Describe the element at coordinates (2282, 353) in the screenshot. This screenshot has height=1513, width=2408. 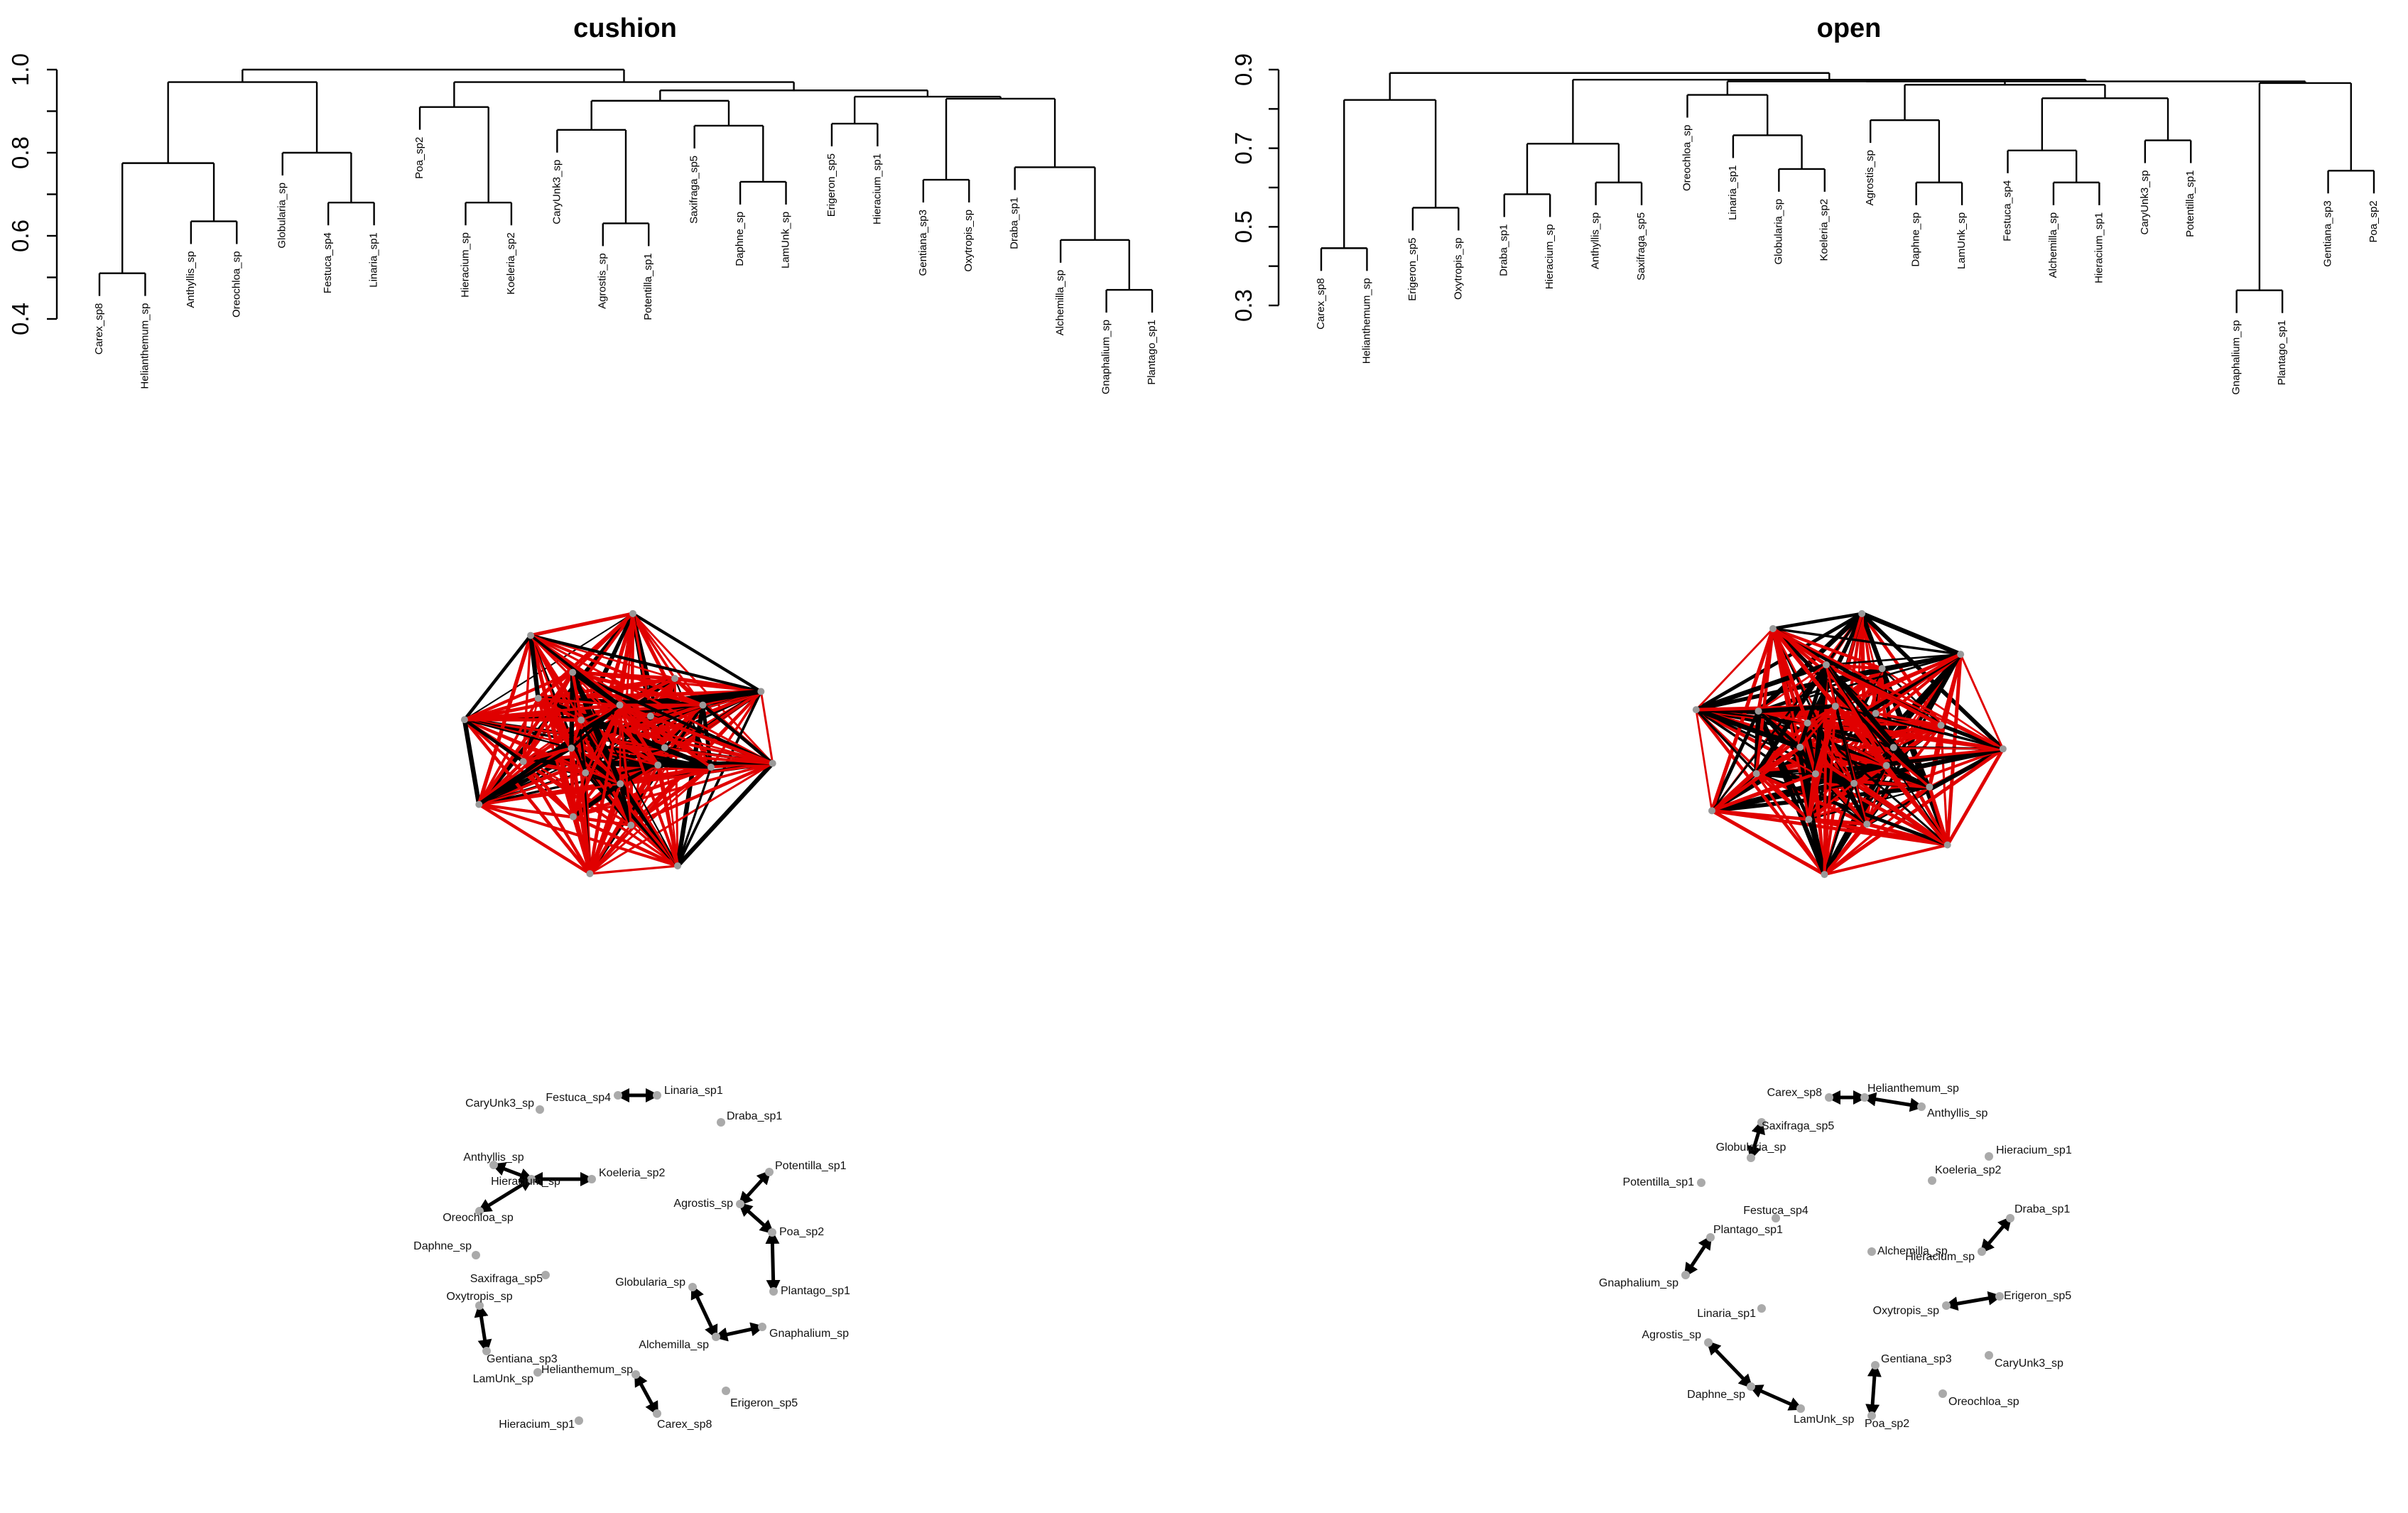
I see `leaf-label-plantago-sp1: Plantago_sp1` at that location.